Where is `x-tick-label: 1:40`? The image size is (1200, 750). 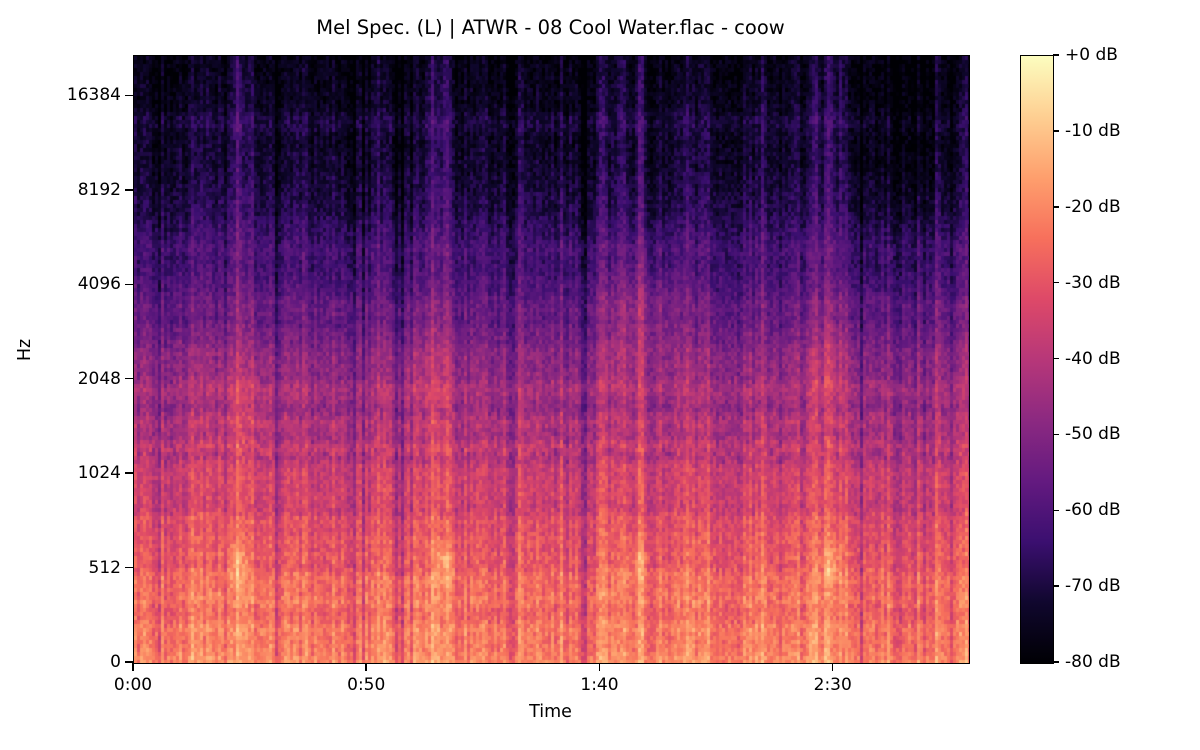
x-tick-label: 1:40 is located at coordinates (599, 685).